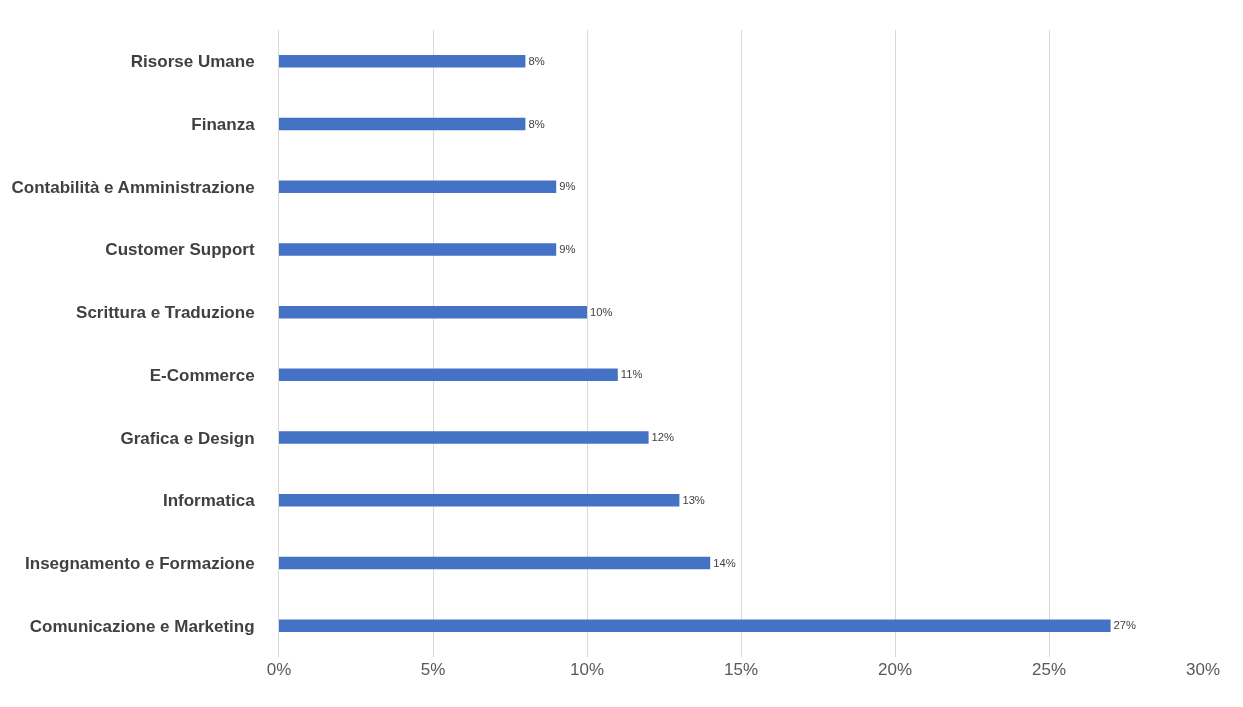  What do you see at coordinates (279, 669) in the screenshot?
I see `x-tick-label: 0%` at bounding box center [279, 669].